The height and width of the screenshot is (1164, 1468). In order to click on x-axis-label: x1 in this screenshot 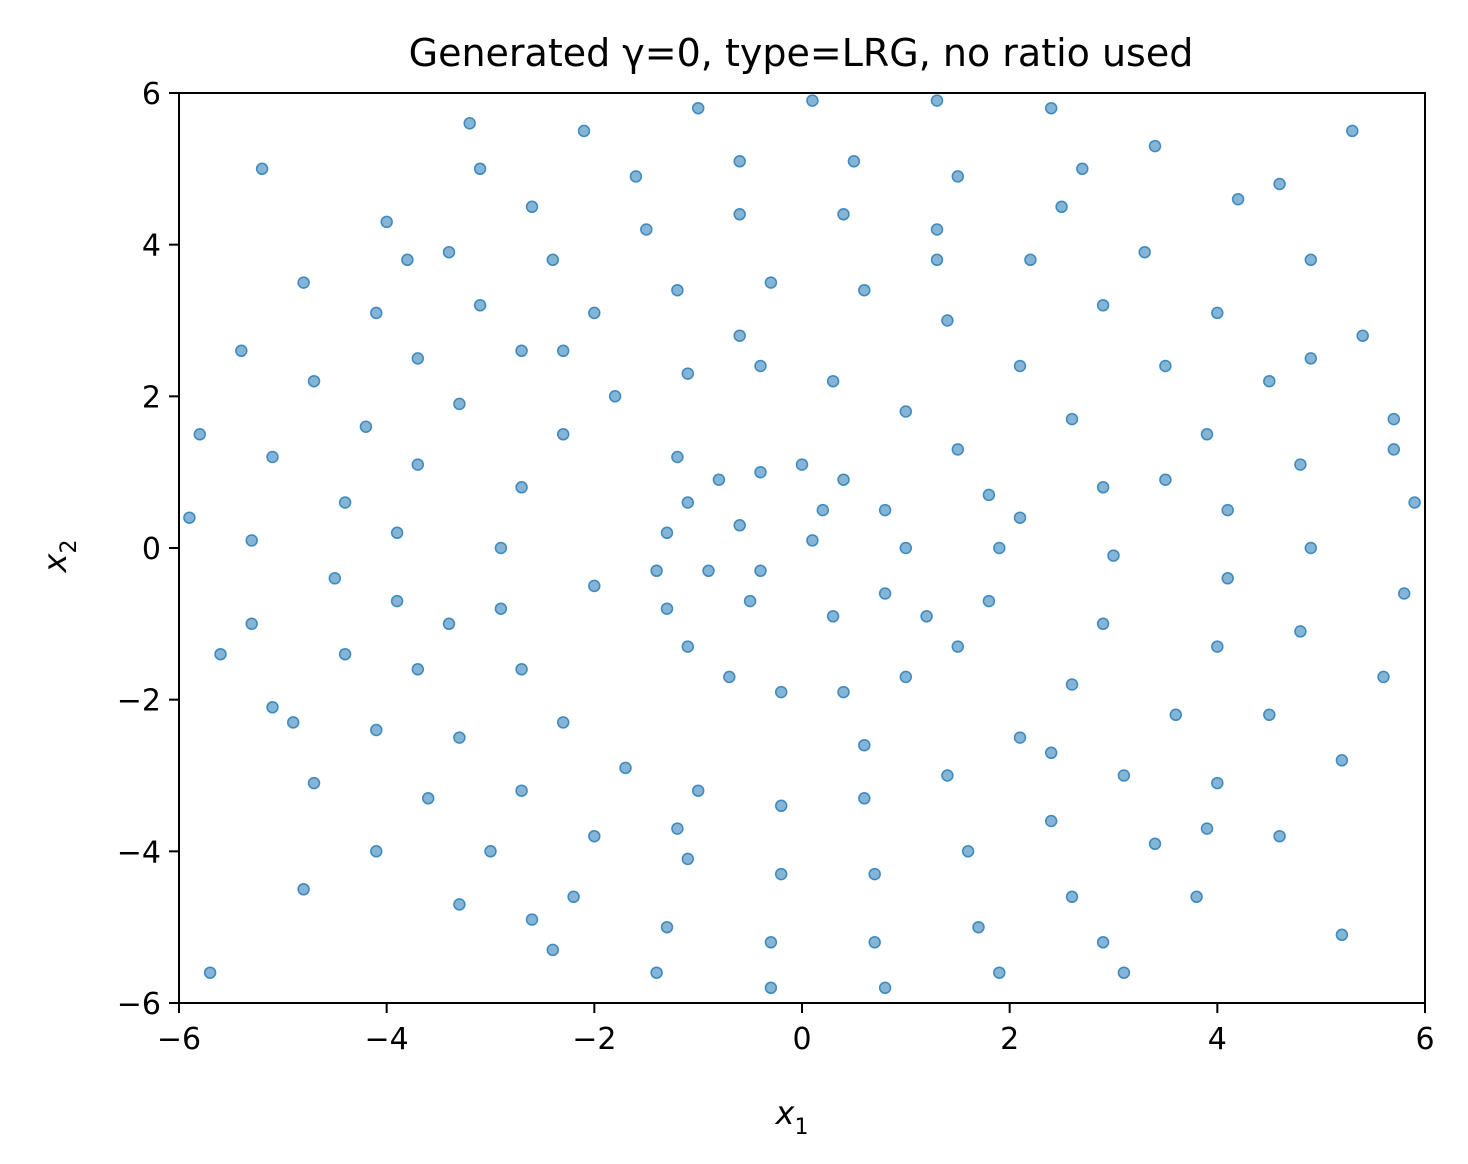, I will do `click(792, 1117)`.